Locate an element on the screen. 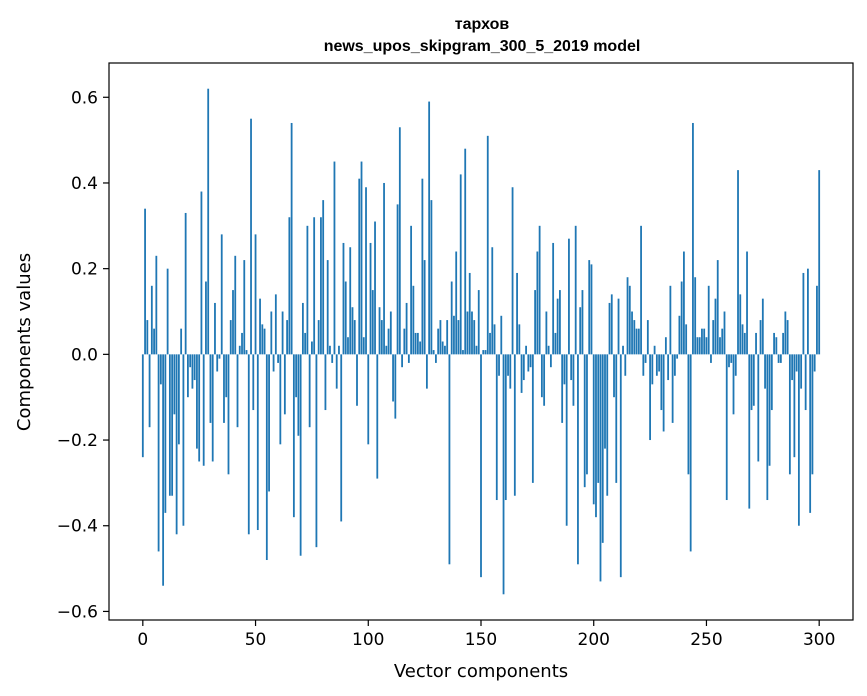  x-tick-label: 250 is located at coordinates (706, 640).